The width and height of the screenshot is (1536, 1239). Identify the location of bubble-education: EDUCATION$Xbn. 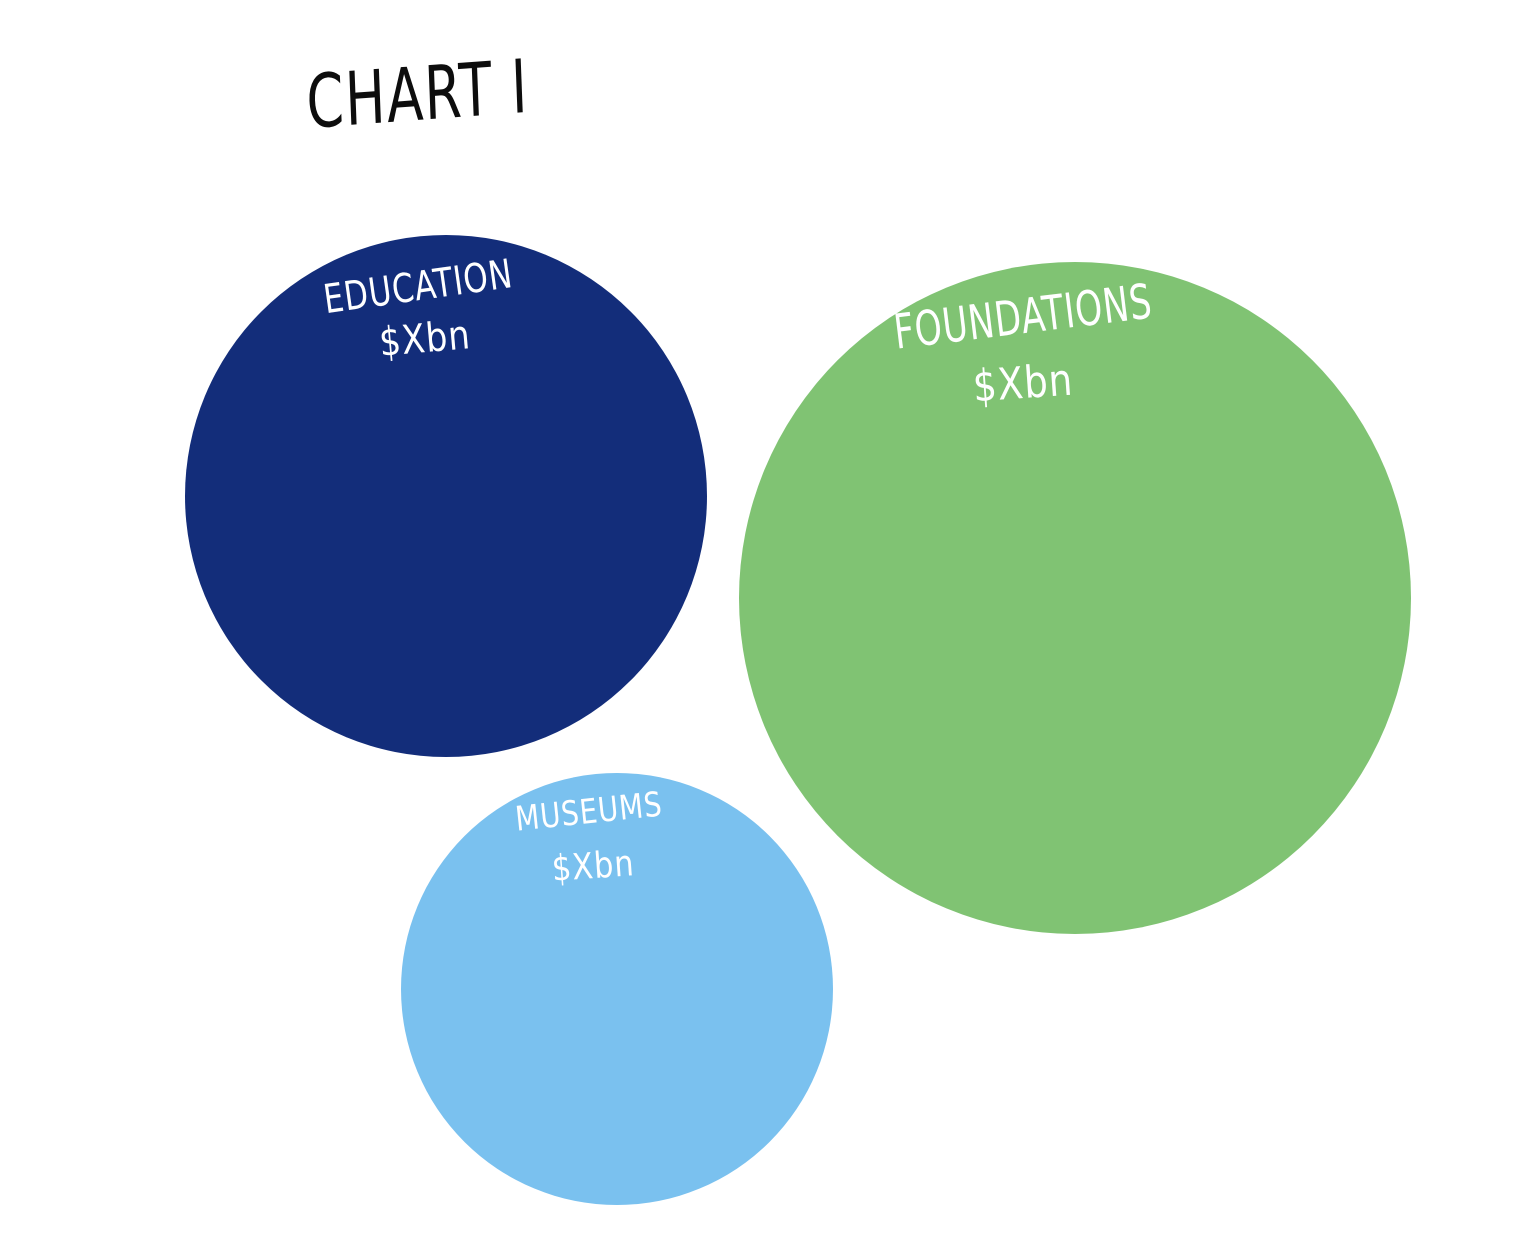
(446, 496).